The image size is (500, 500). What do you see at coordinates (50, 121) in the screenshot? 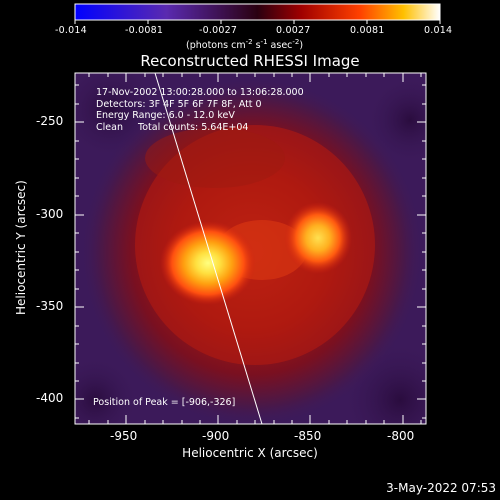
I see `y-tick-label: -250` at bounding box center [50, 121].